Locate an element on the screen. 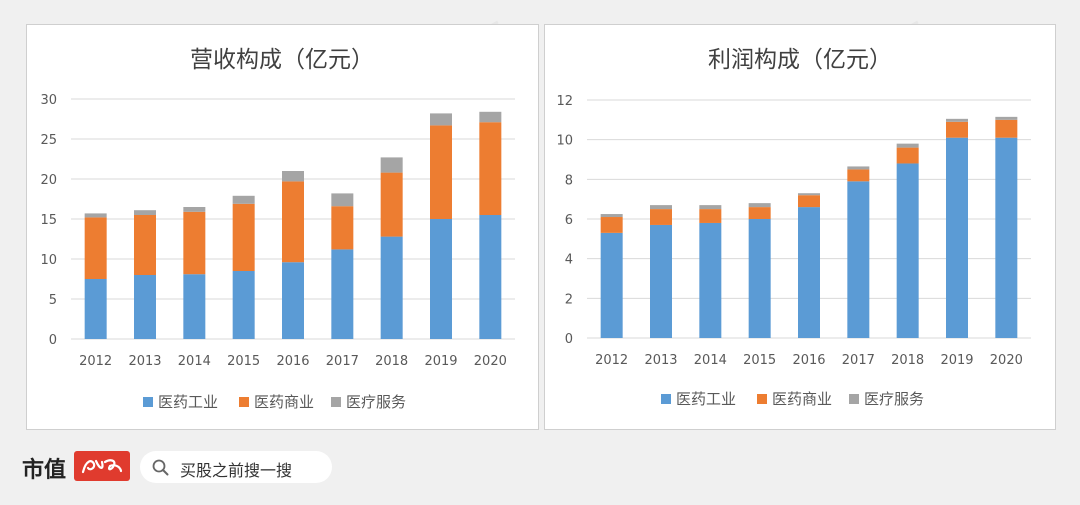 This screenshot has width=1080, height=505. bar-industry-2019 is located at coordinates (957, 237).